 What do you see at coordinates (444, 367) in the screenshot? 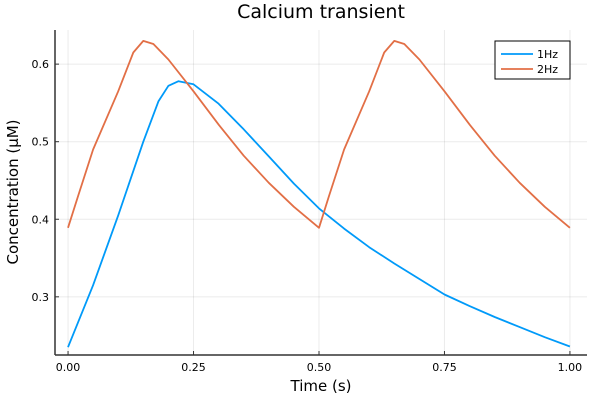
I see `x-tick-label: 0.75` at bounding box center [444, 367].